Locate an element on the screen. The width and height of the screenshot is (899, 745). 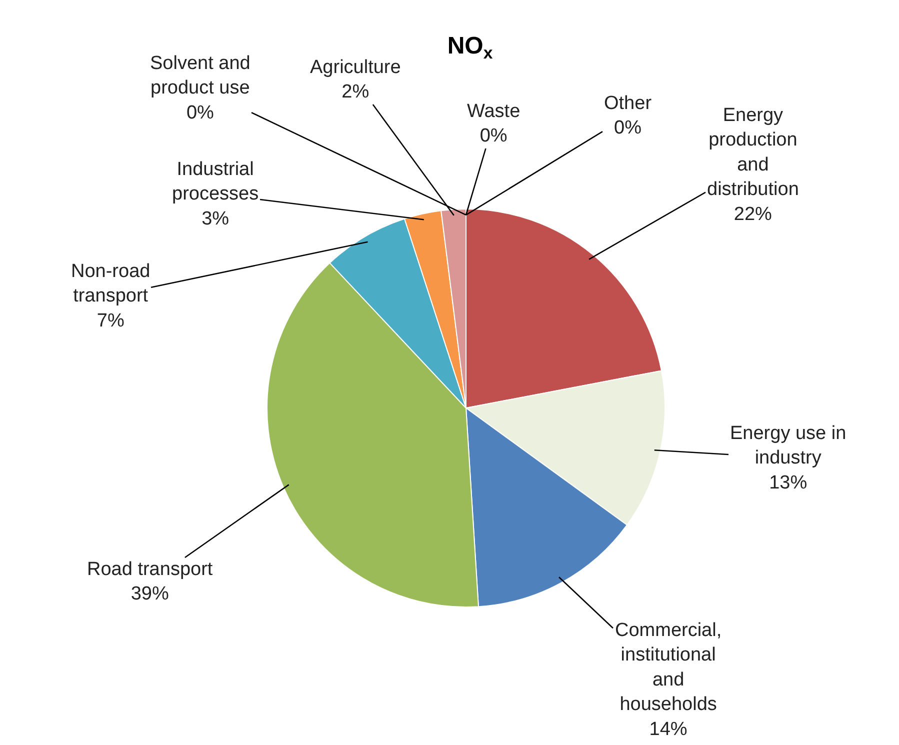
slice-label: Energy production and distribution is located at coordinates (753, 152).